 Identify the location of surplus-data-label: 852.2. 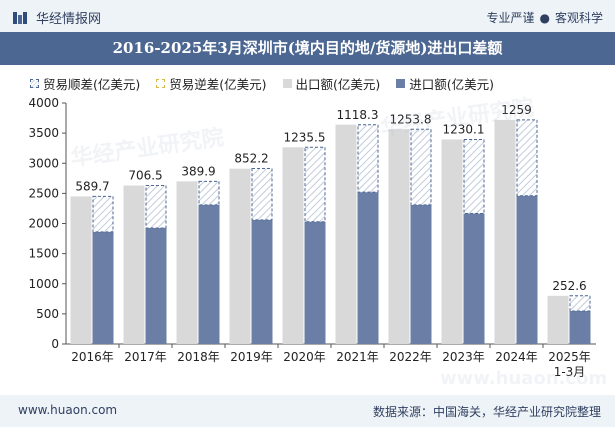
(251, 159).